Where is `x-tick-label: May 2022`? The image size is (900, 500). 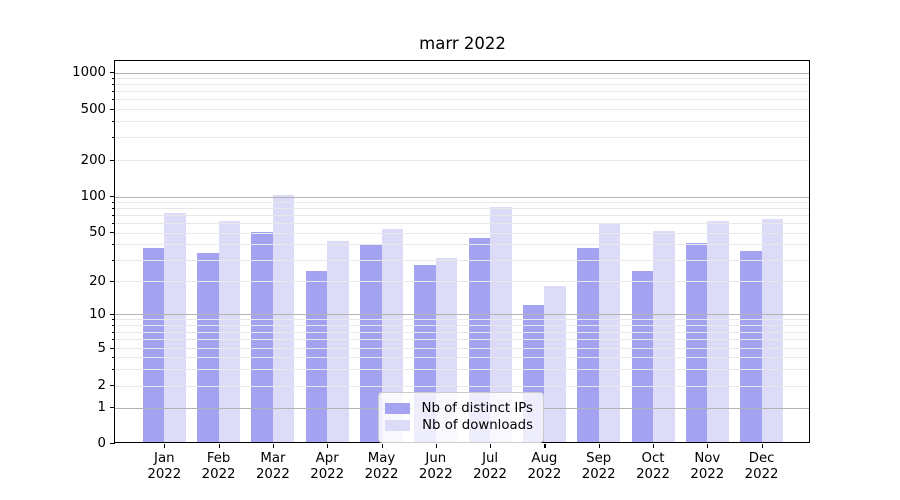
x-tick-label: May 2022 is located at coordinates (381, 467).